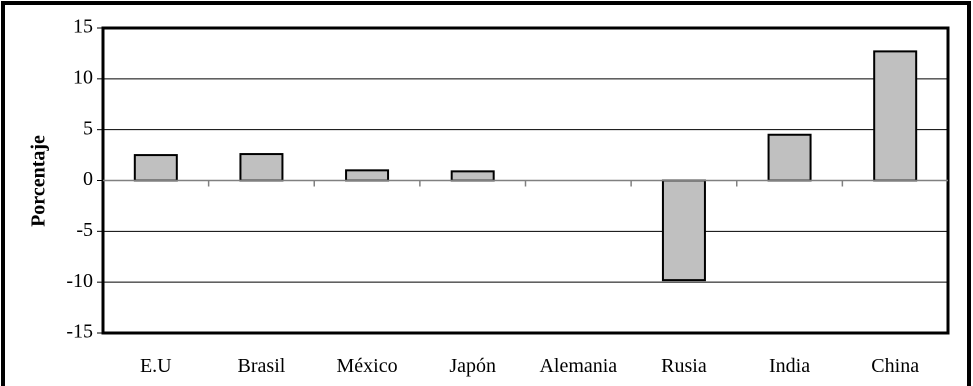  Describe the element at coordinates (525, 183) in the screenshot. I see `zero-axis` at that location.